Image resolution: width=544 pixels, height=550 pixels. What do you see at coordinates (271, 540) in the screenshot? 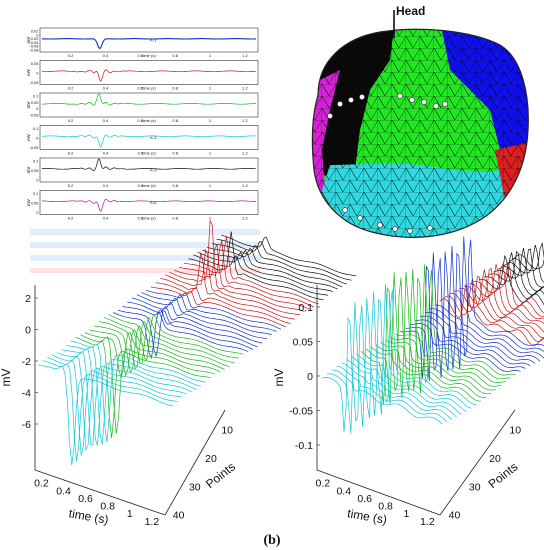
I see `figure-caption-label: (b)` at bounding box center [271, 540].